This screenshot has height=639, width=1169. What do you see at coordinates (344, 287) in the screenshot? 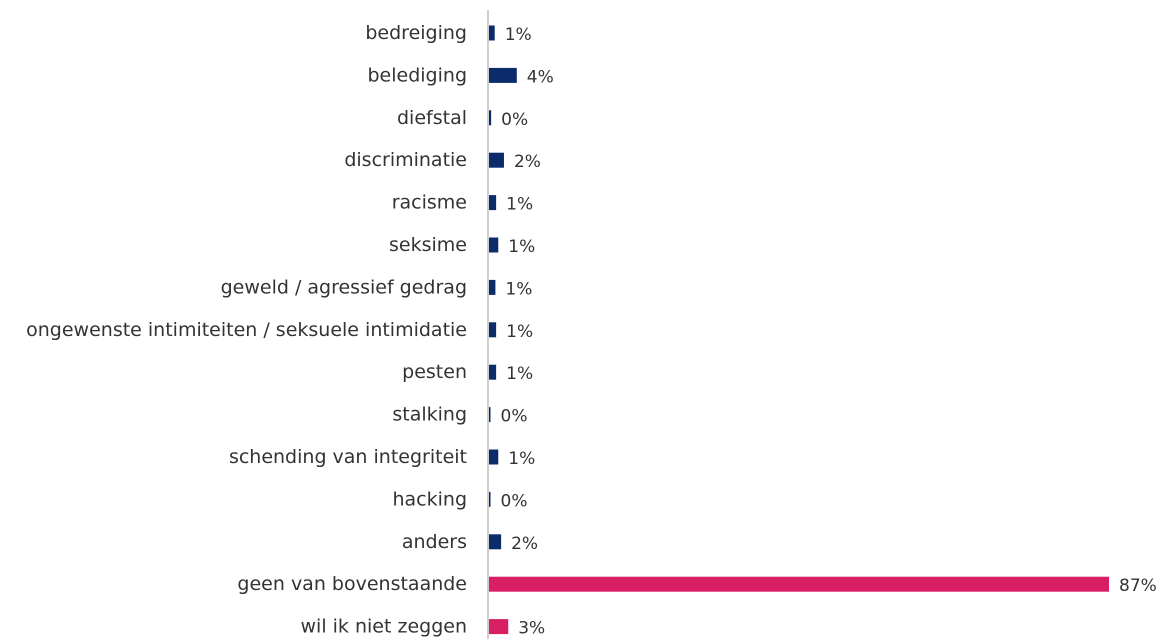
I see `category-label: geweld / agressief gedrag` at bounding box center [344, 287].